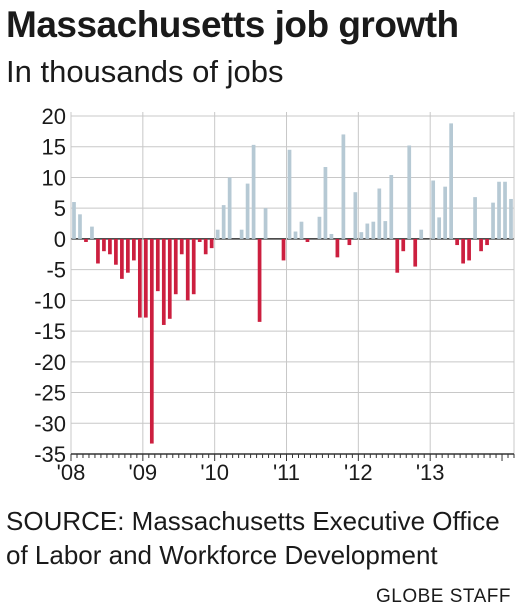 The height and width of the screenshot is (613, 525). What do you see at coordinates (60, 208) in the screenshot?
I see `y-tick-label: 5` at bounding box center [60, 208].